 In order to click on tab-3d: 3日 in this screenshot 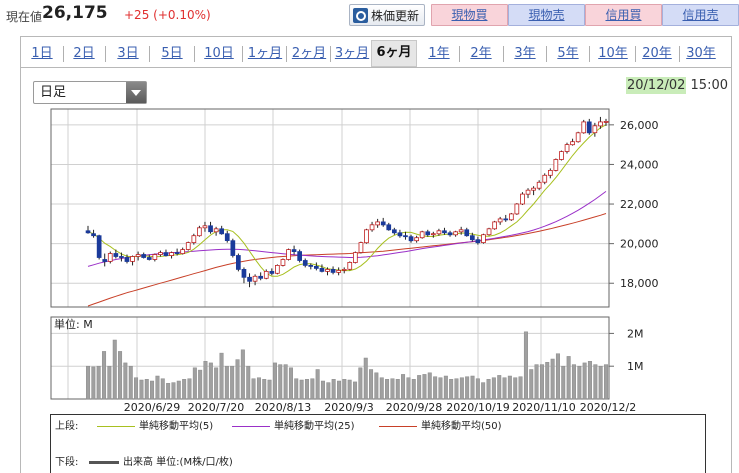, I will do `click(128, 53)`.